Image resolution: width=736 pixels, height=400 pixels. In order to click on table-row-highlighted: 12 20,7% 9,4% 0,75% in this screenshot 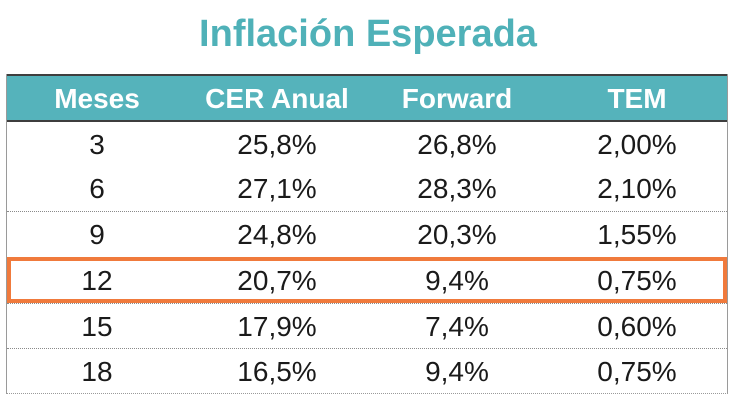, I will do `click(367, 280)`.